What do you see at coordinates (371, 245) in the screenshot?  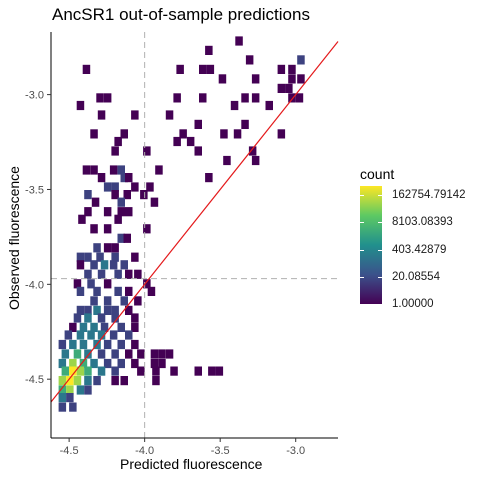 I see `legend-colorbar` at bounding box center [371, 245].